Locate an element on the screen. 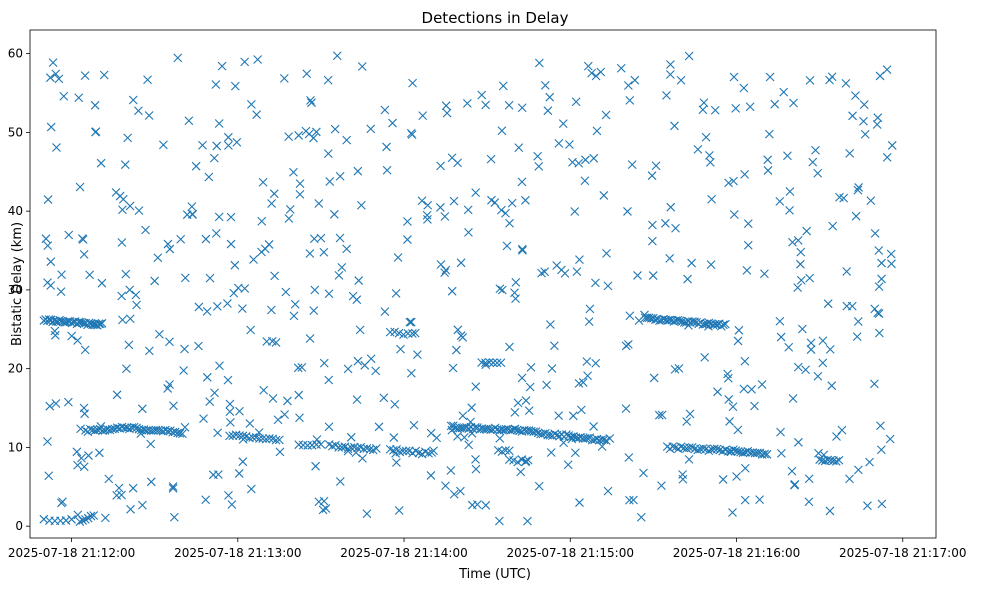  y-tick-label-0: 0 is located at coordinates (19, 526).